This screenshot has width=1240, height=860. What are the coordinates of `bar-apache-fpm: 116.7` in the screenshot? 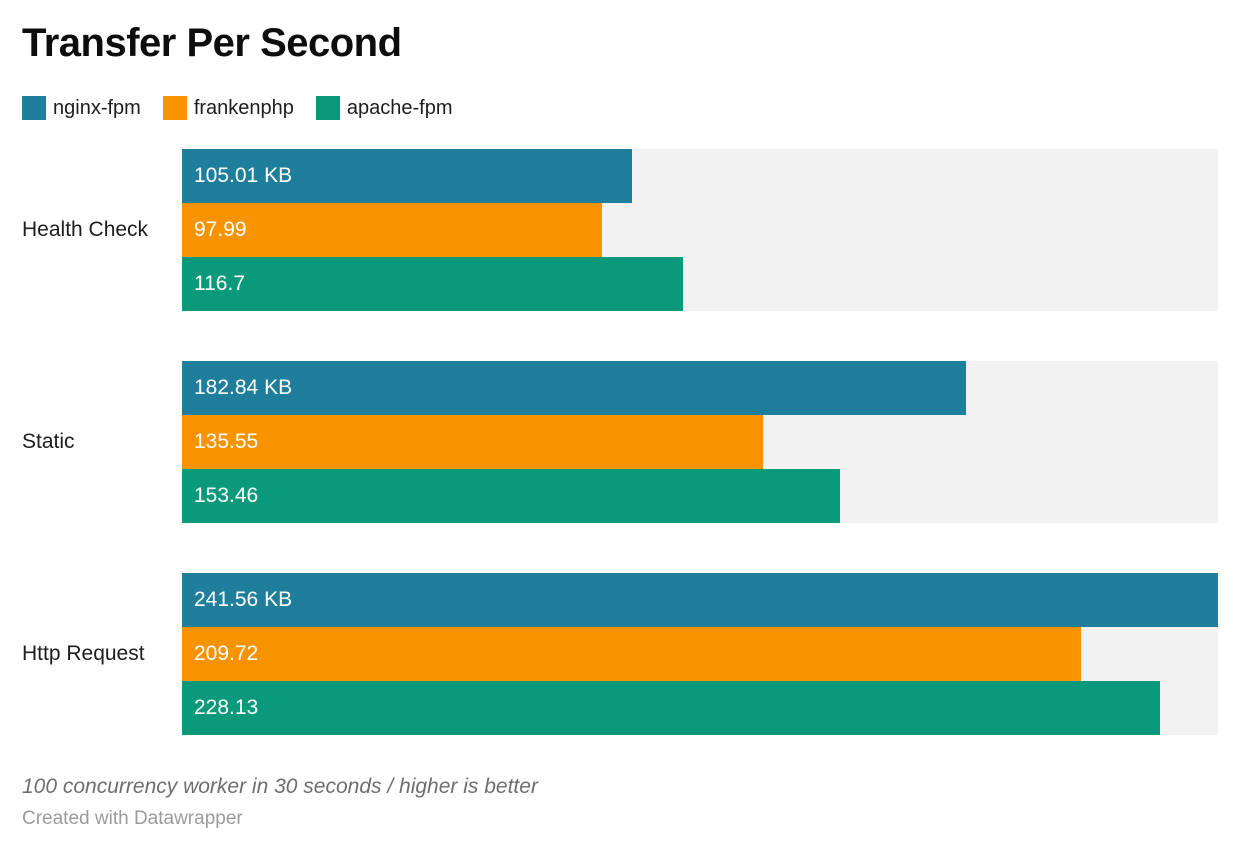 It's located at (432, 284).